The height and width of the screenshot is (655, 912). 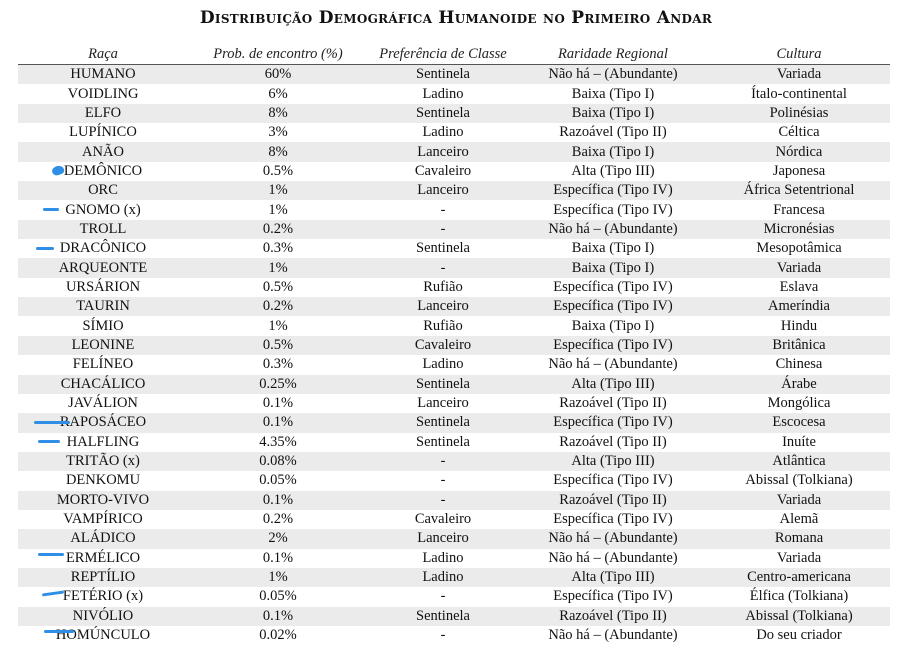 I want to click on table-row: SÍMIO 1% Rufião Baixa (Tipo I) Hindu, so click(x=454, y=325).